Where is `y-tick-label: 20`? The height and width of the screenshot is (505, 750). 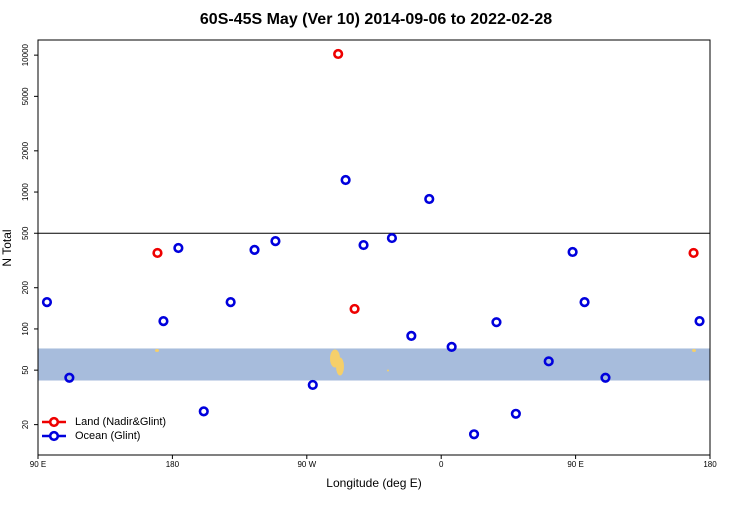
y-tick-label: 20 is located at coordinates (25, 424).